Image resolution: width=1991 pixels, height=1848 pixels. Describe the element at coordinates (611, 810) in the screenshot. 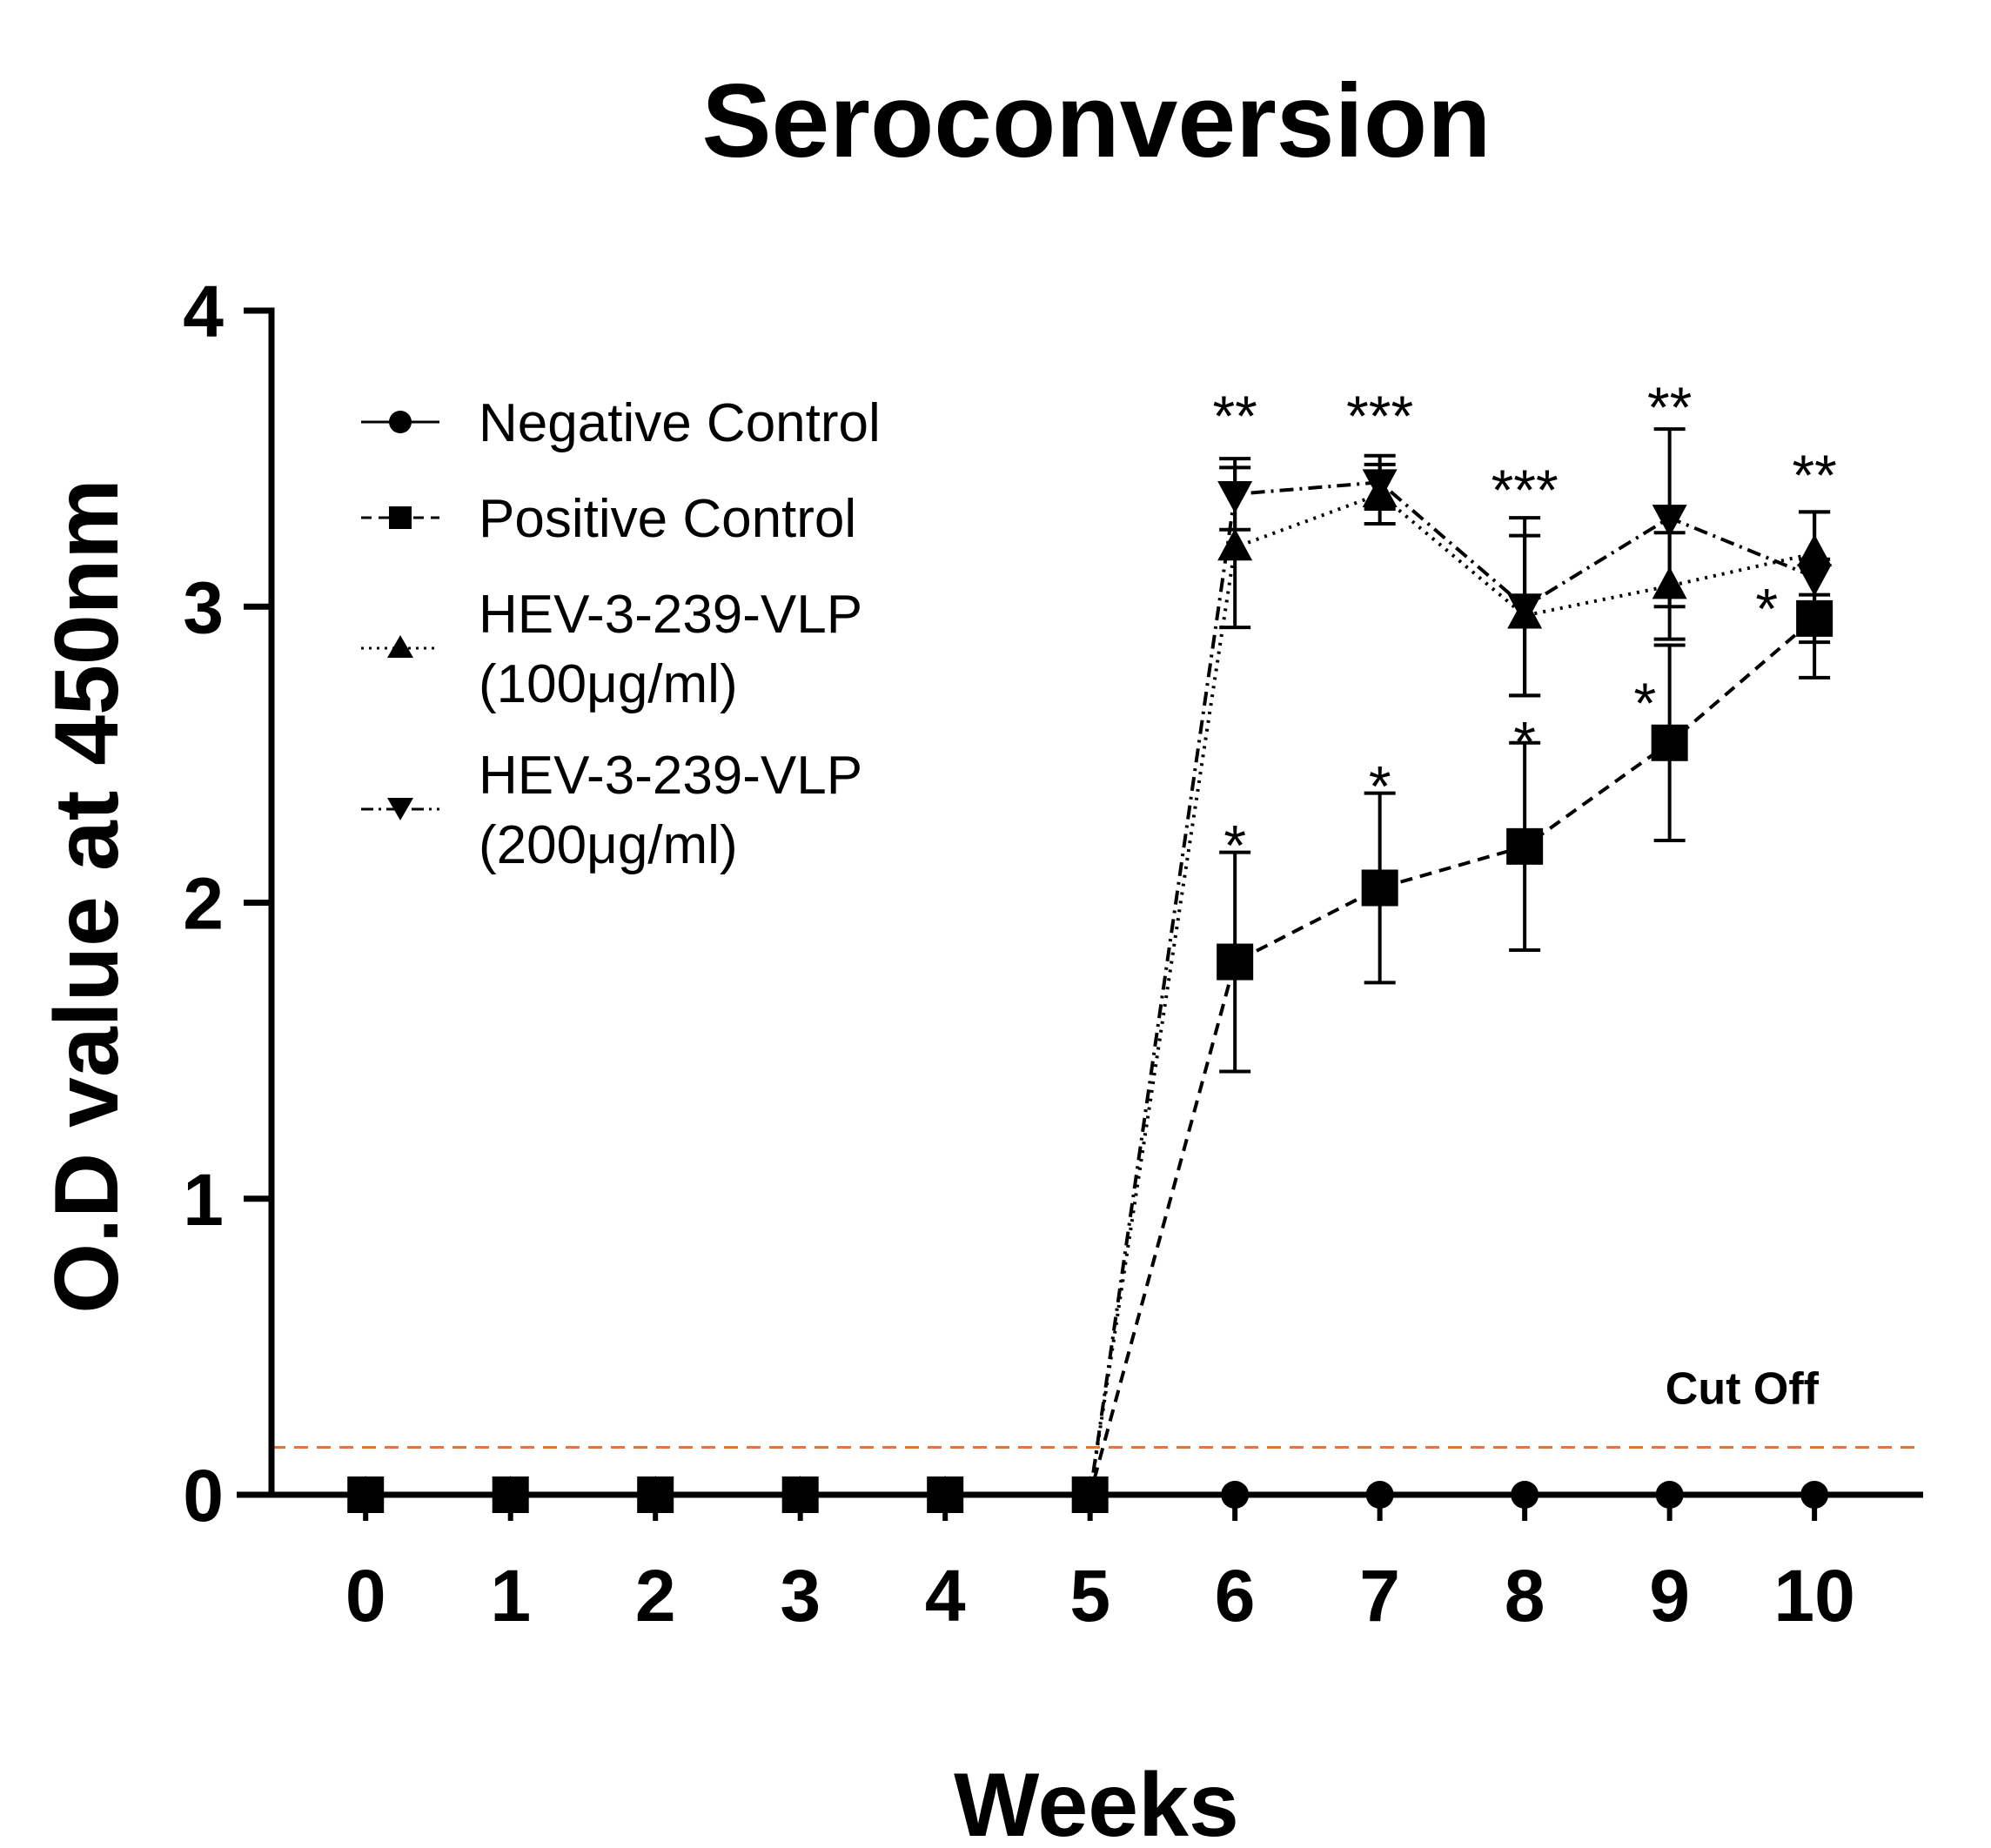

I see `legend-item-vlp-200: HEV-3-239-VLP (200μg/ml)` at that location.